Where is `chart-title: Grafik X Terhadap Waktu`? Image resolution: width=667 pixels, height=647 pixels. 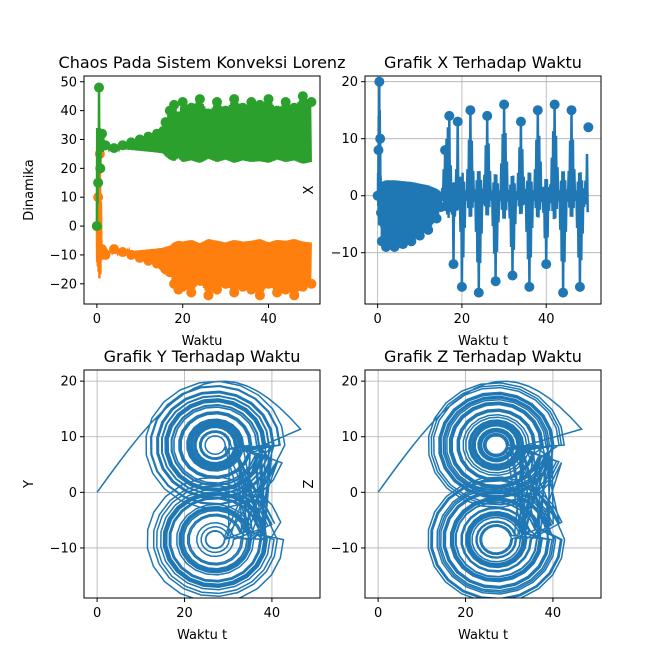 chart-title: Grafik X Terhadap Waktu is located at coordinates (483, 62).